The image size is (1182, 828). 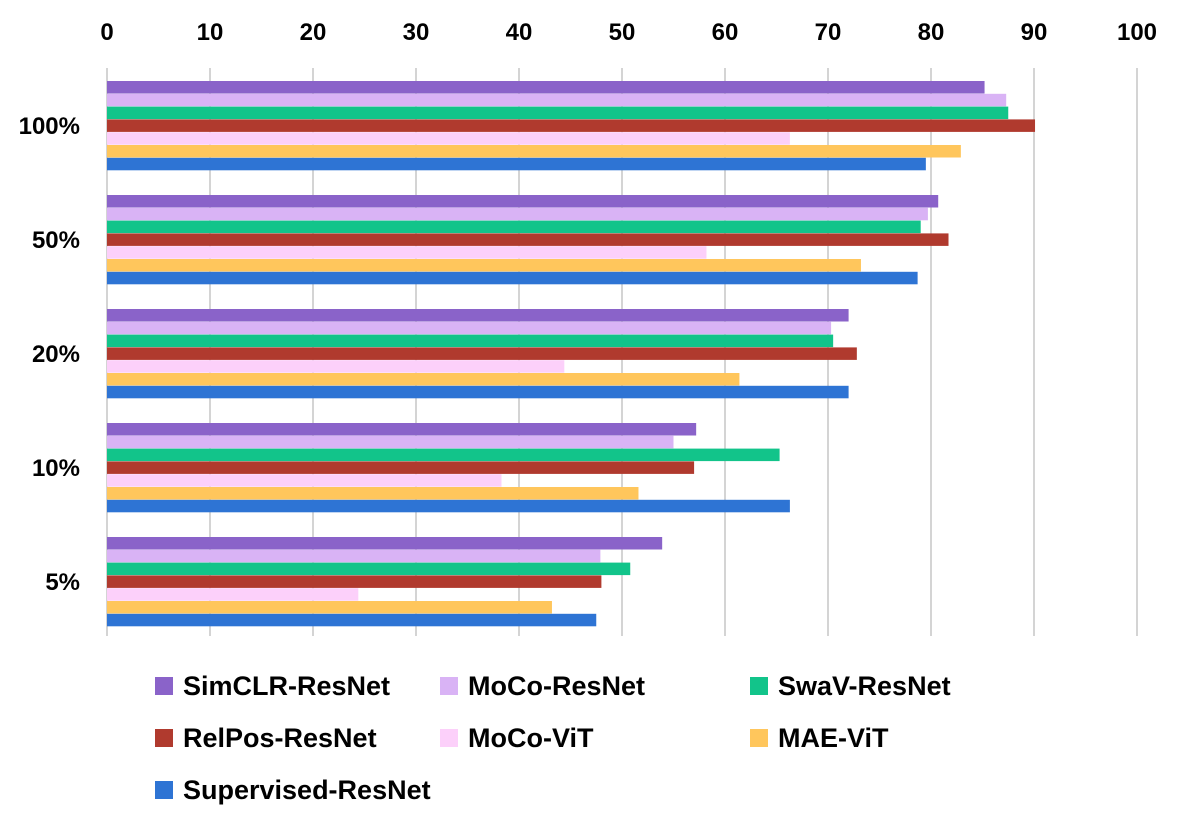 I want to click on x-tick-label: 100, so click(x=1137, y=32).